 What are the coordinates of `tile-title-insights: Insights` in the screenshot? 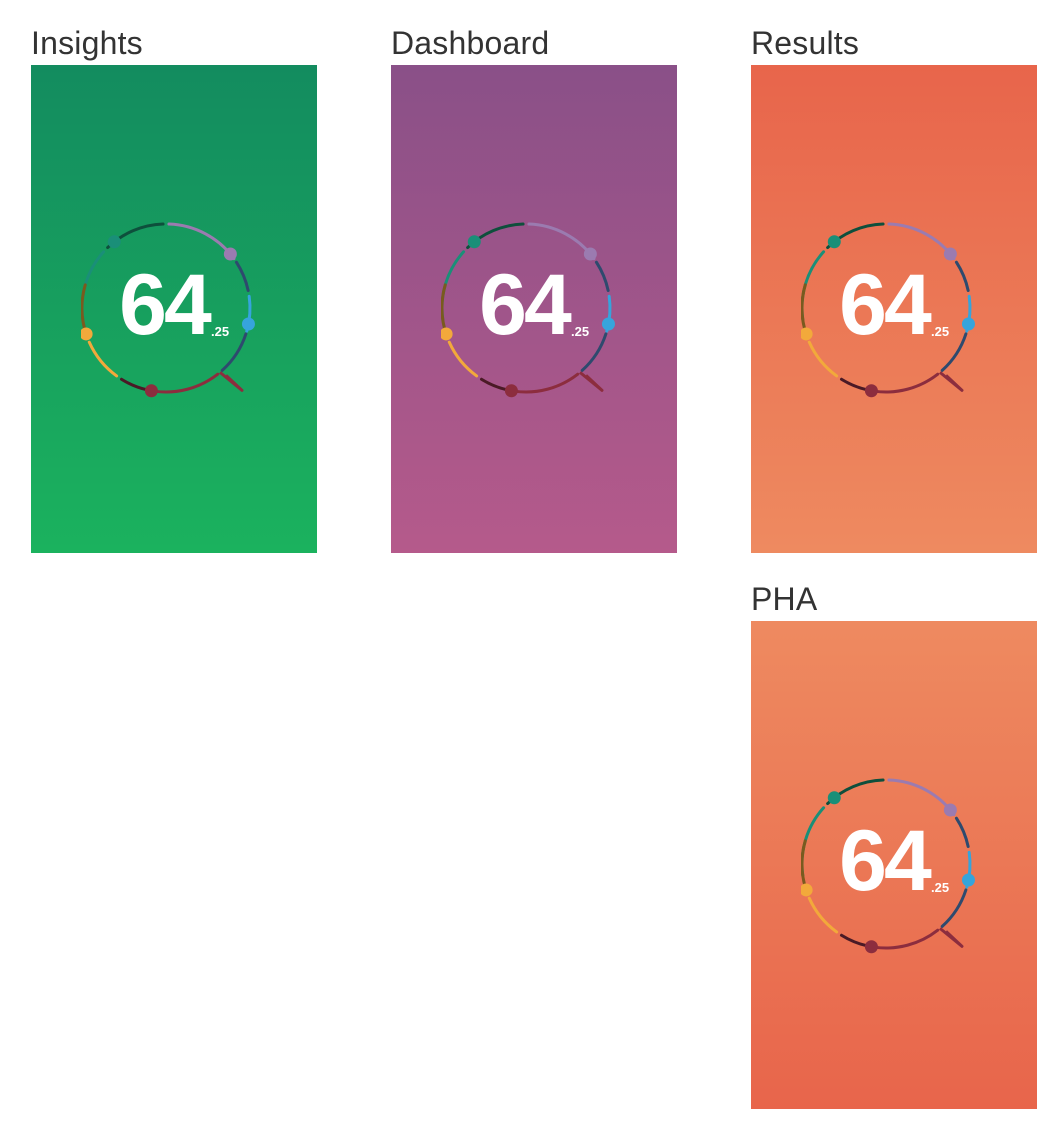 It's located at (87, 43).